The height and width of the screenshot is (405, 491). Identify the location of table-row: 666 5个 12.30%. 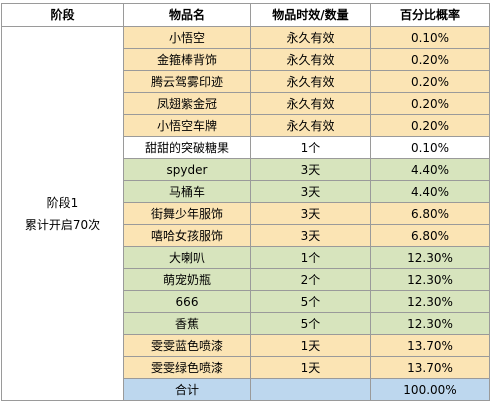
(246, 301).